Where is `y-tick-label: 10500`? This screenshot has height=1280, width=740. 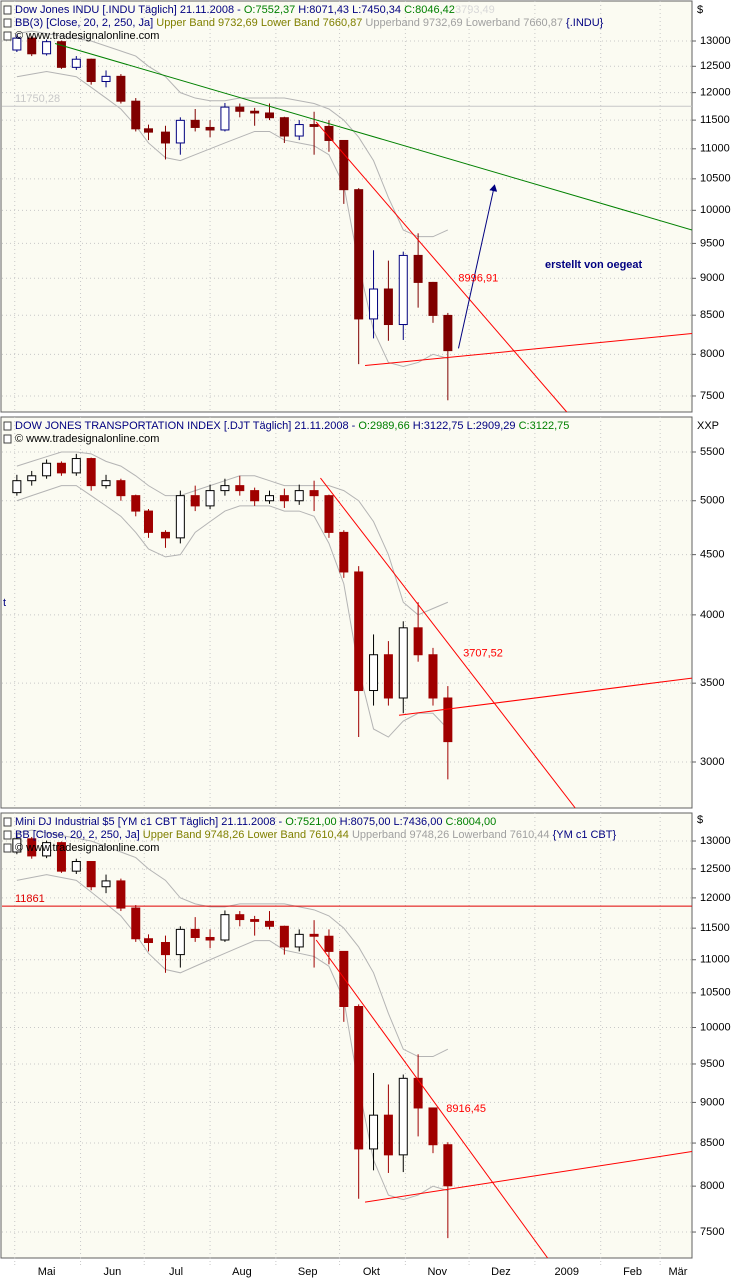 y-tick-label: 10500 is located at coordinates (715, 993).